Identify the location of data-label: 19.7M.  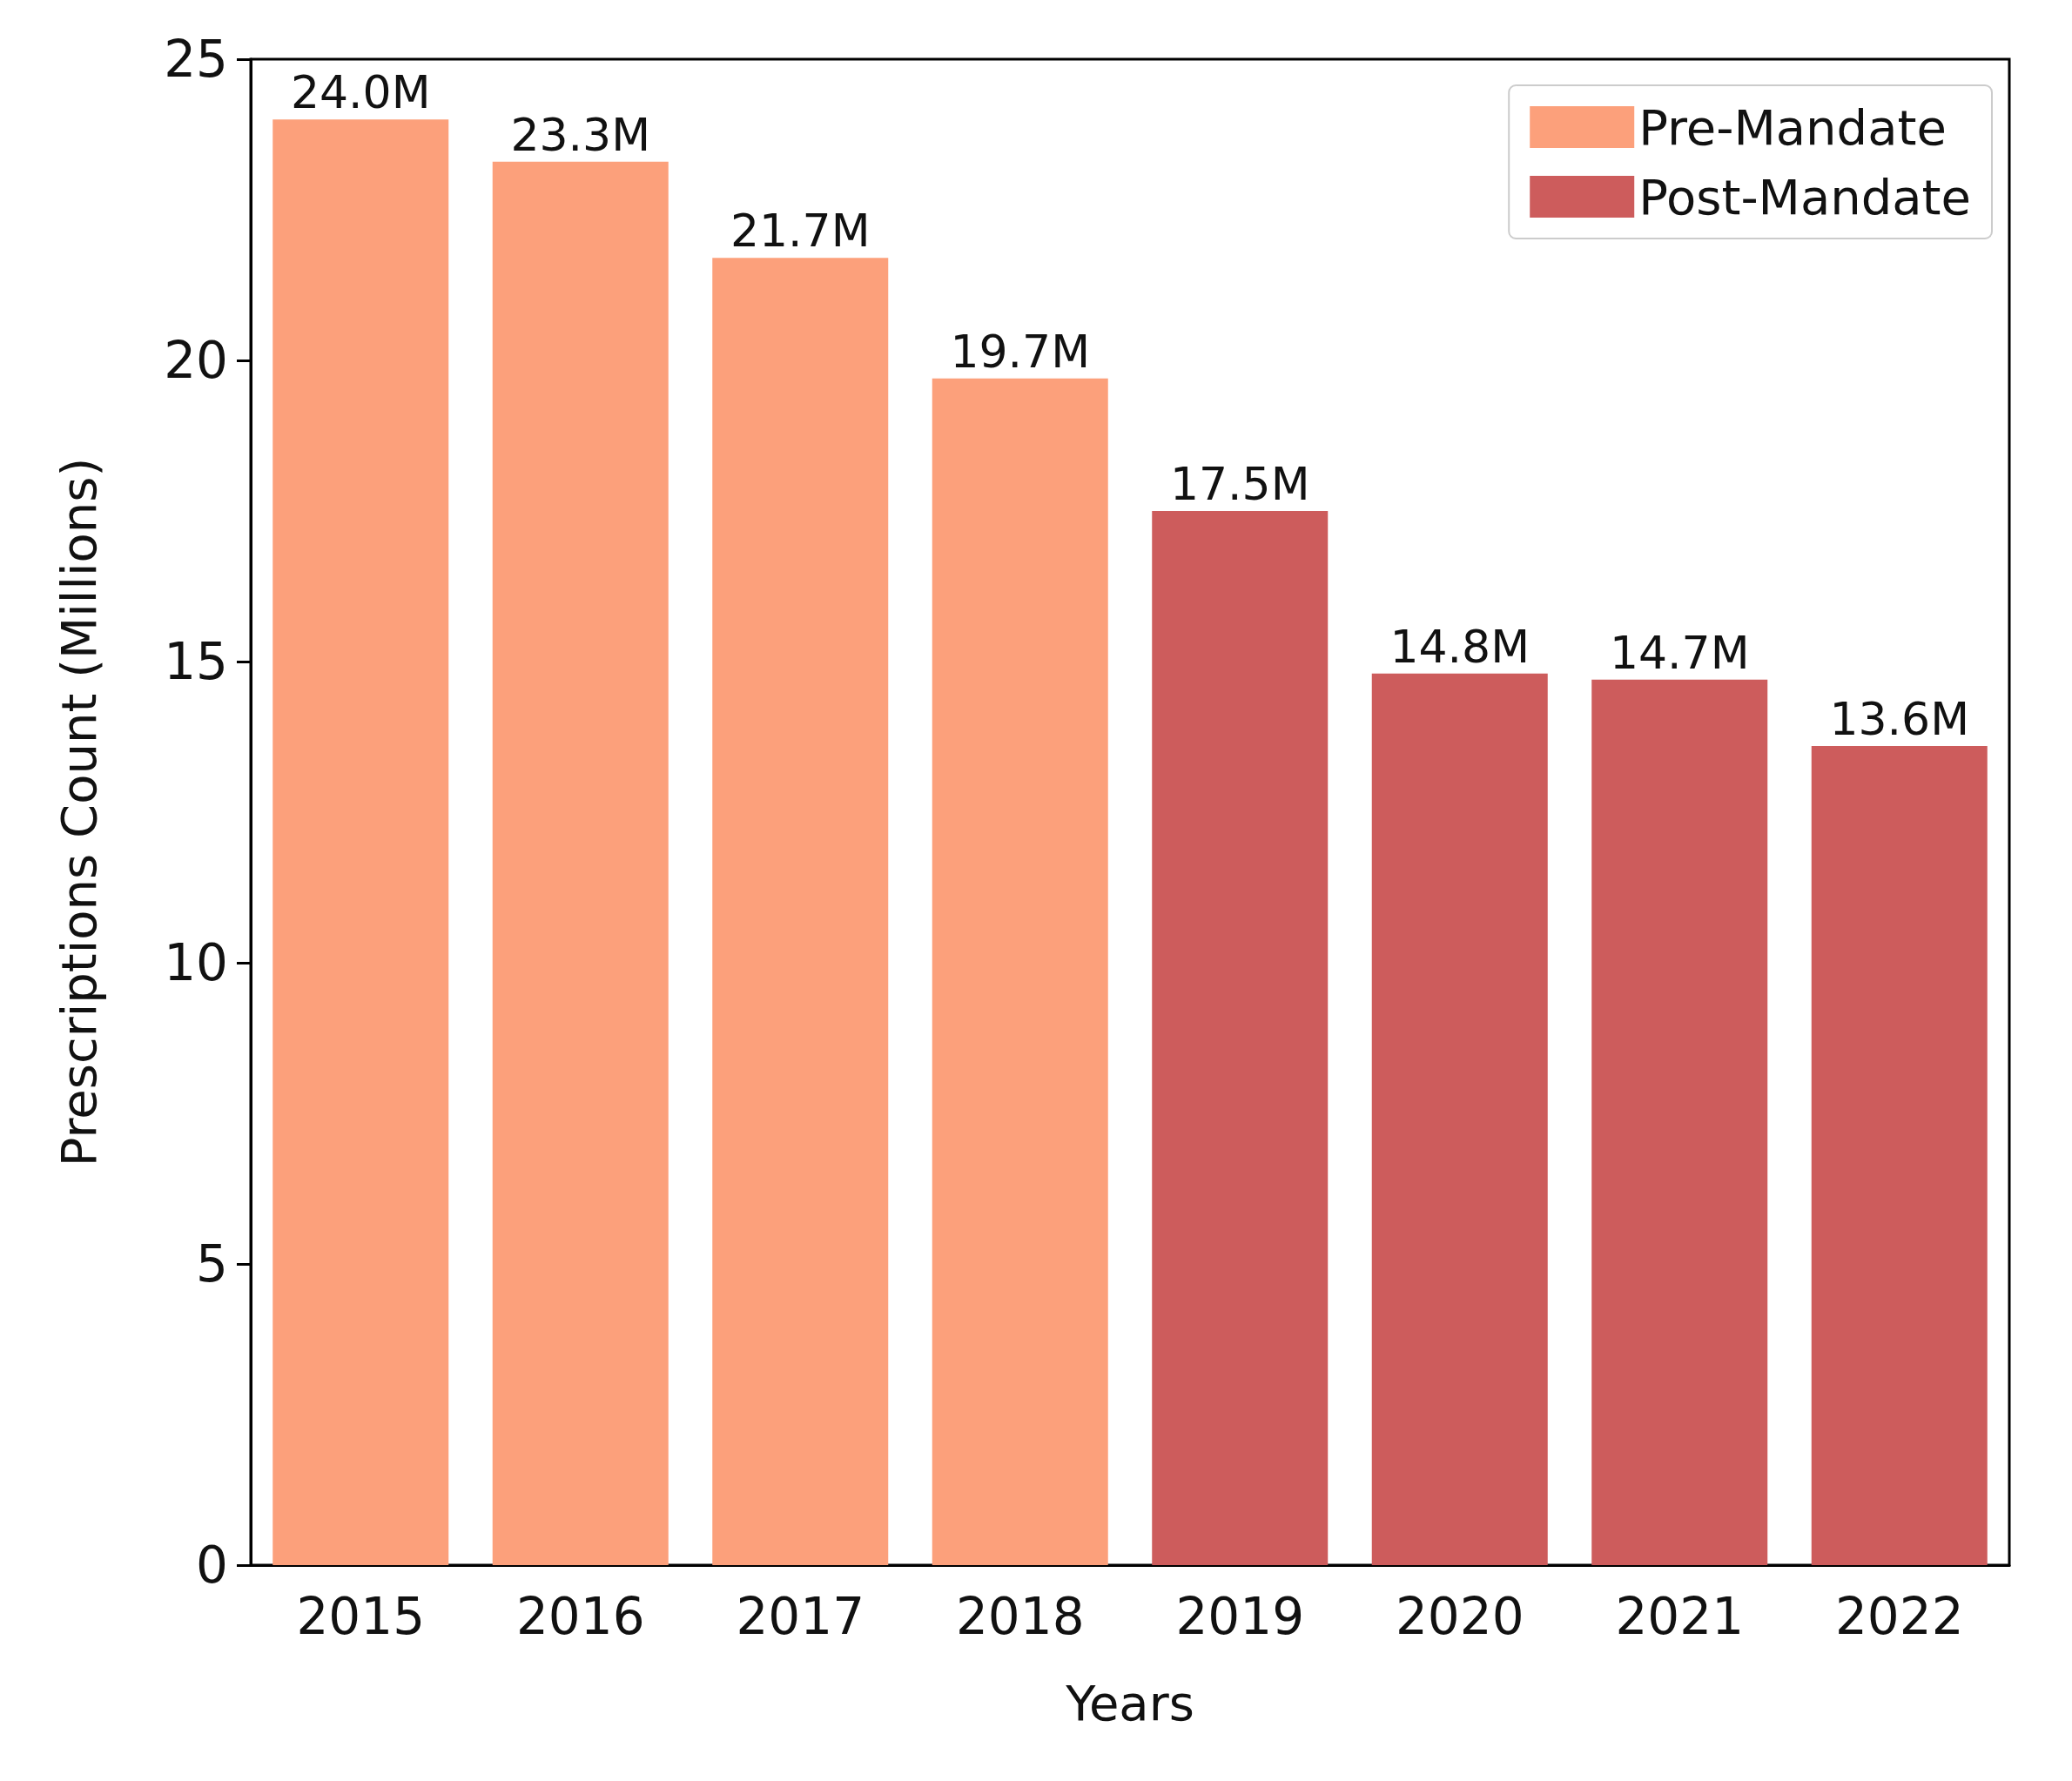
(1021, 351).